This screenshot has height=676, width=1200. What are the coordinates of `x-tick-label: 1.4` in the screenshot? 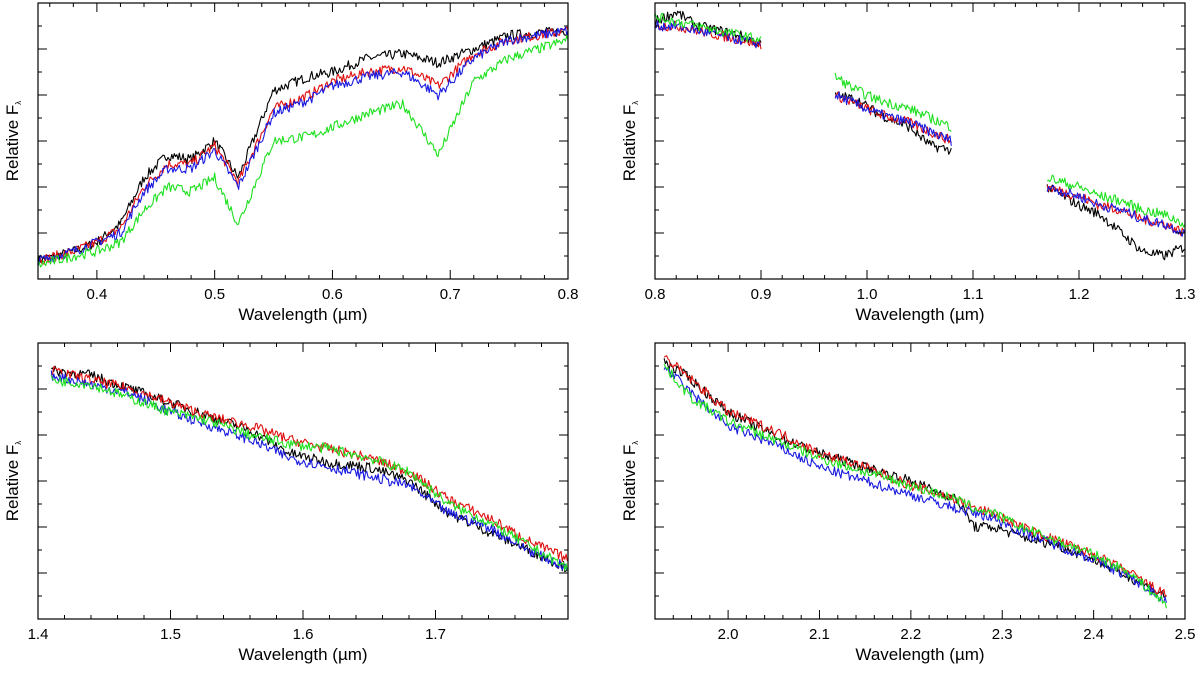 It's located at (38, 634).